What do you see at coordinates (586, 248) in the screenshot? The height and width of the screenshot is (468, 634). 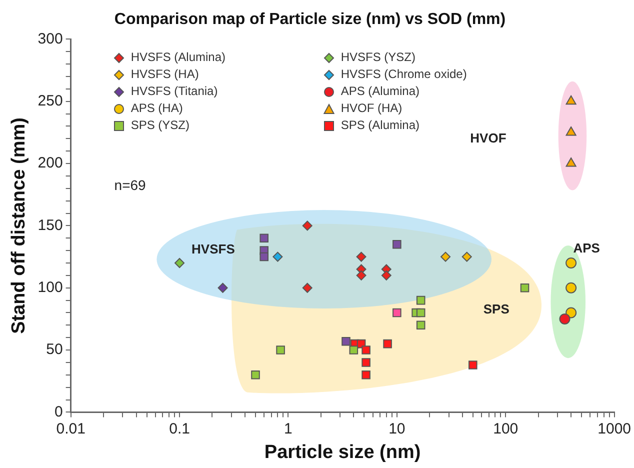 I see `annotation: APS` at bounding box center [586, 248].